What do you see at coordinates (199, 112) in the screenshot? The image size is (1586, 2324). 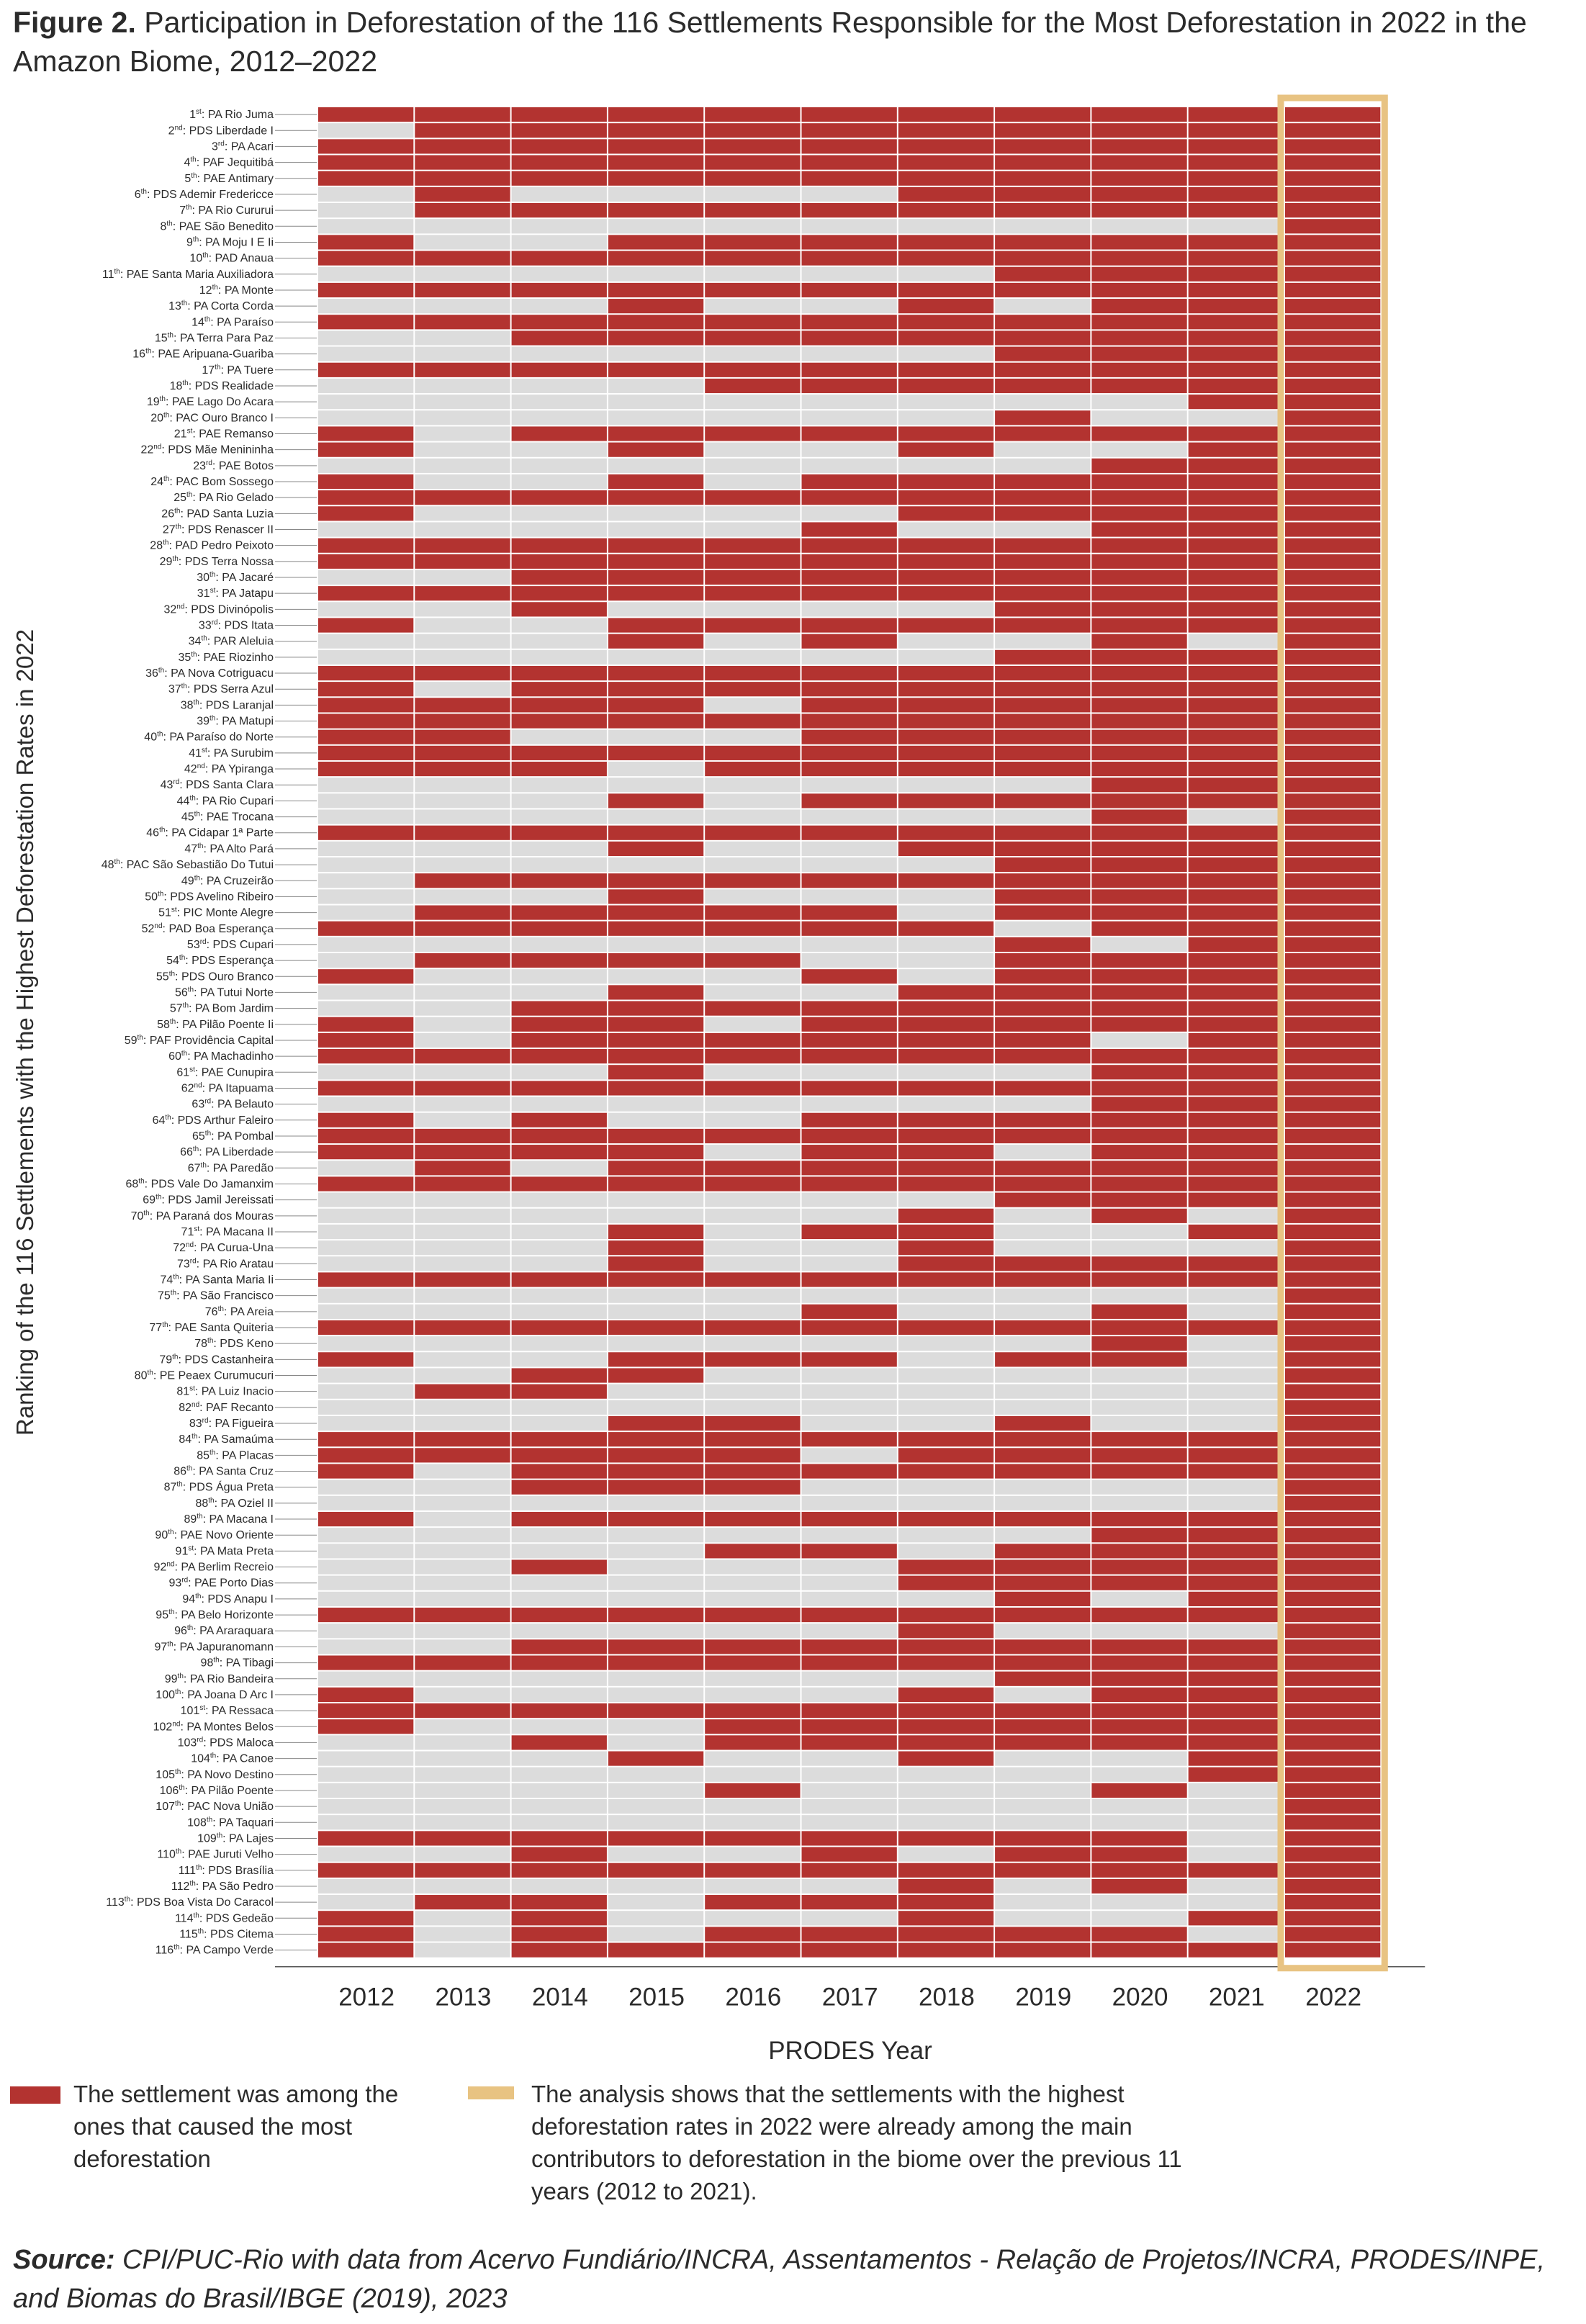 I see `row-rank-suffix: st` at bounding box center [199, 112].